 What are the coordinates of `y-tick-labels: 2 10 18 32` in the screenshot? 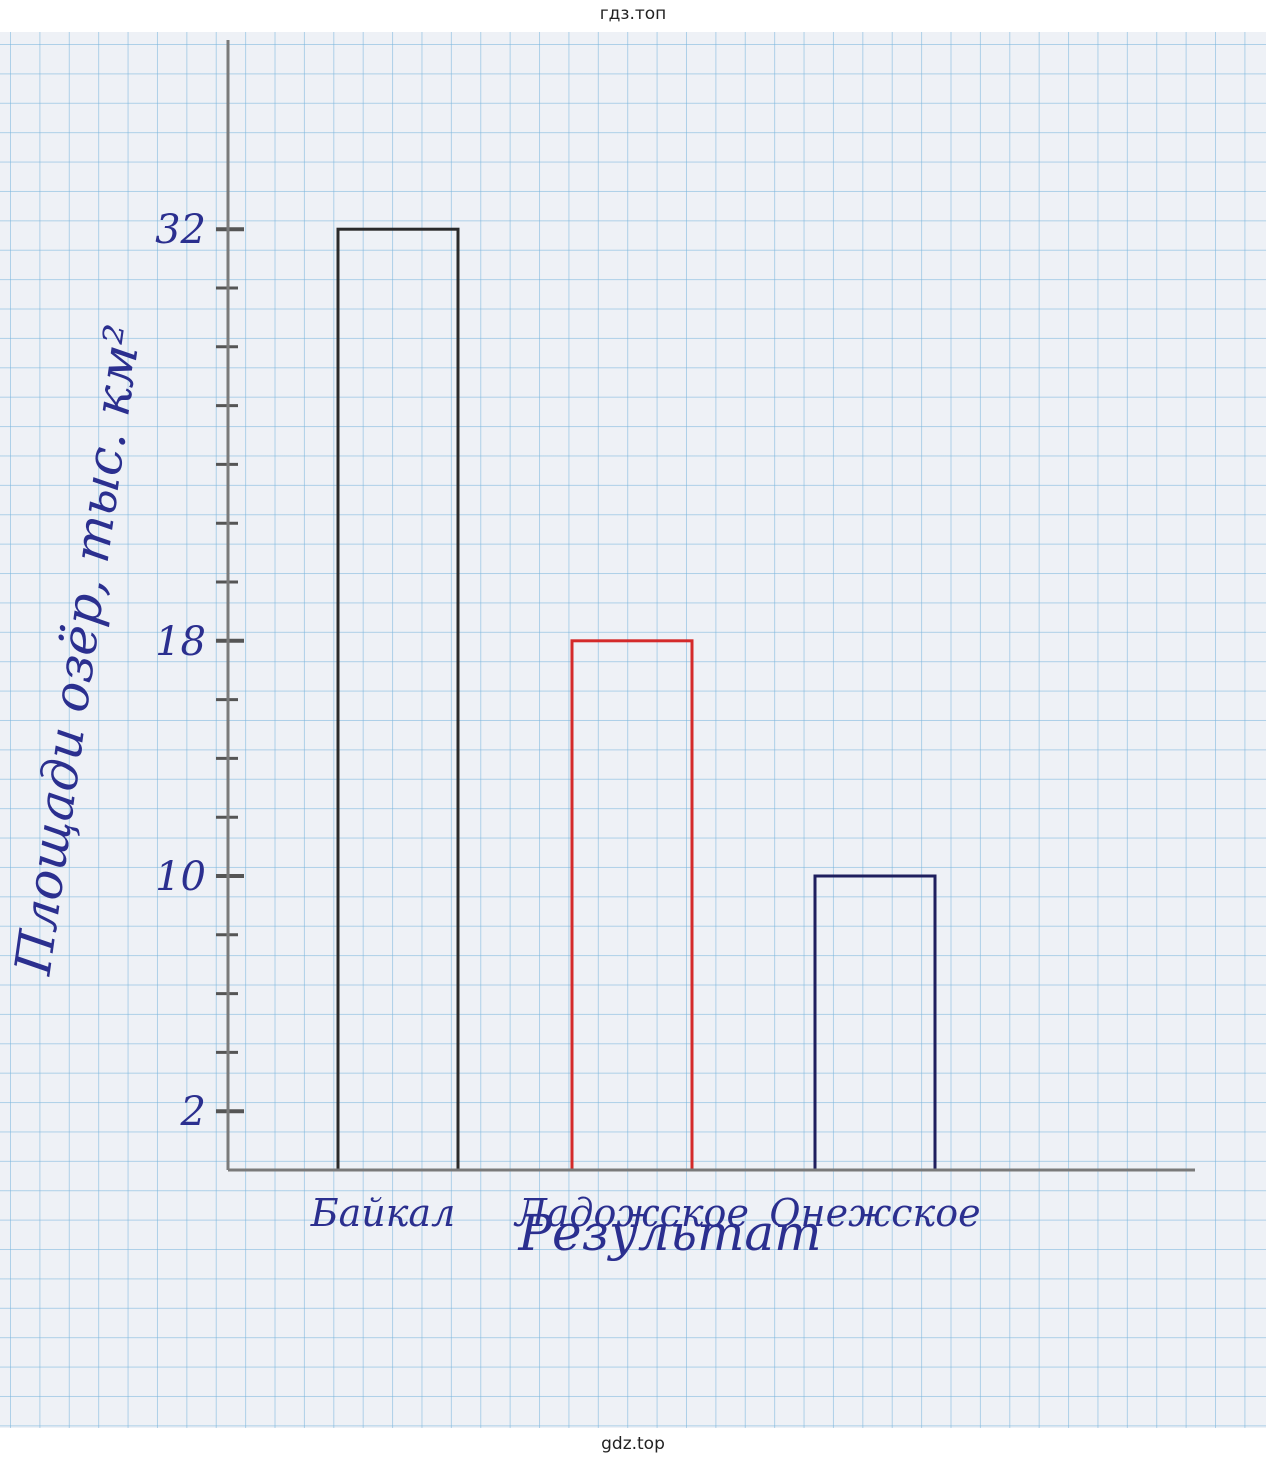 It's located at (180, 671).